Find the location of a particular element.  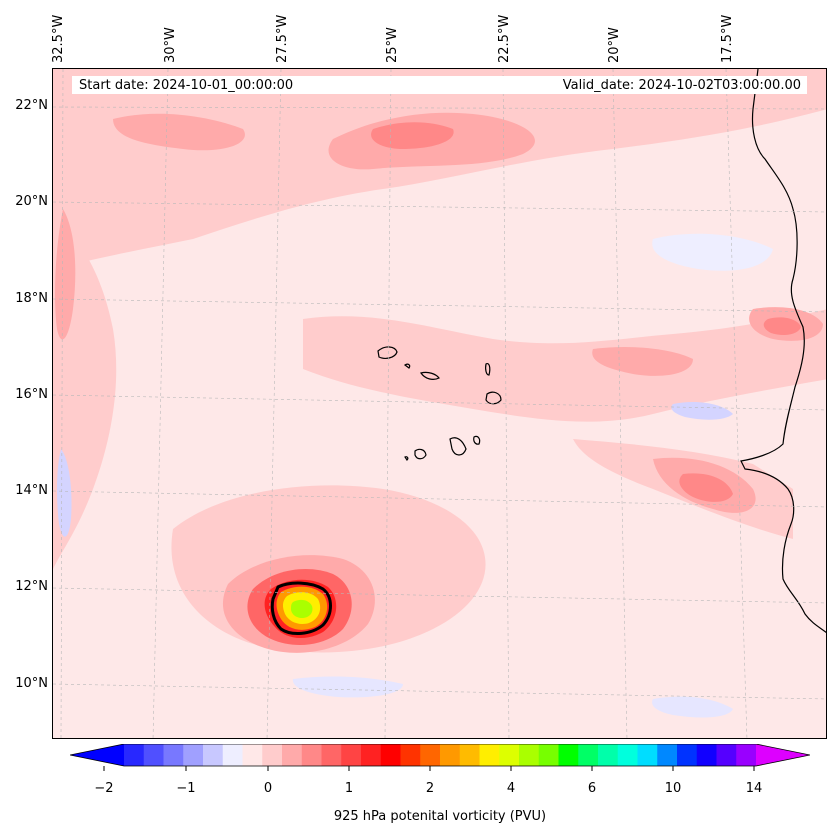

valid-date-label: Valid_date: 2024-10-02T03:00:00.00 is located at coordinates (681, 85).